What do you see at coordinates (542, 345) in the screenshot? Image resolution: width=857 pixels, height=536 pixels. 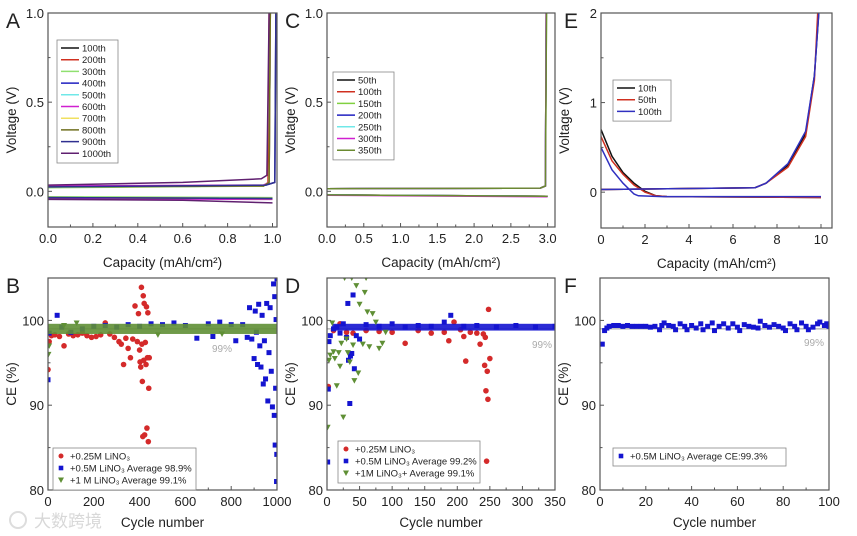 I see `reference-label: 99%` at bounding box center [542, 345].